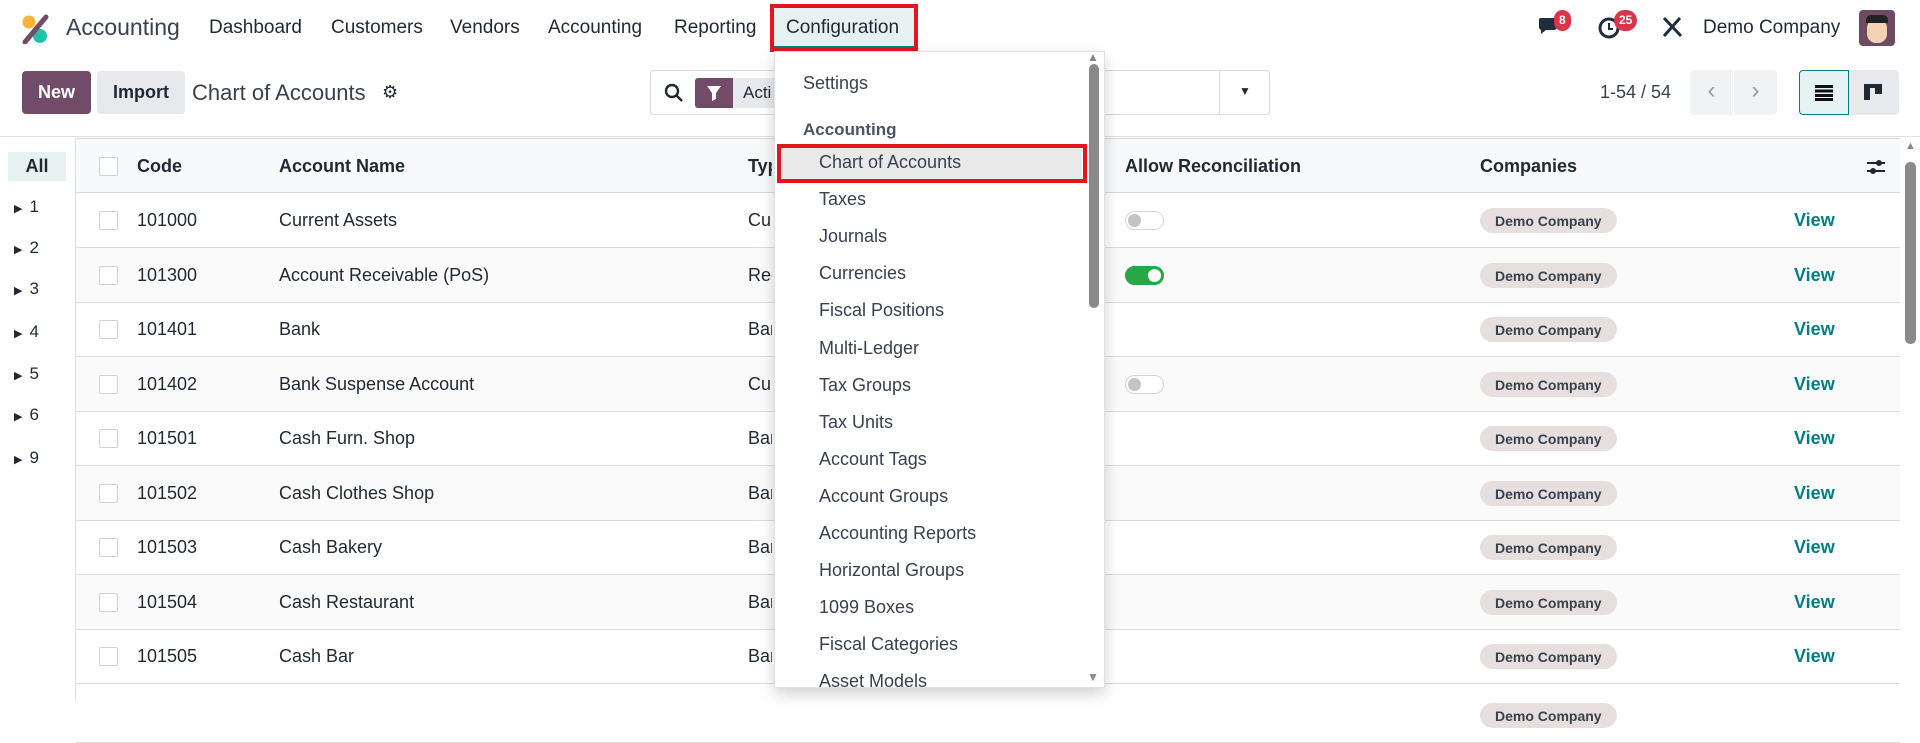 The height and width of the screenshot is (743, 1920). I want to click on menu-item: Account Tags, so click(873, 458).